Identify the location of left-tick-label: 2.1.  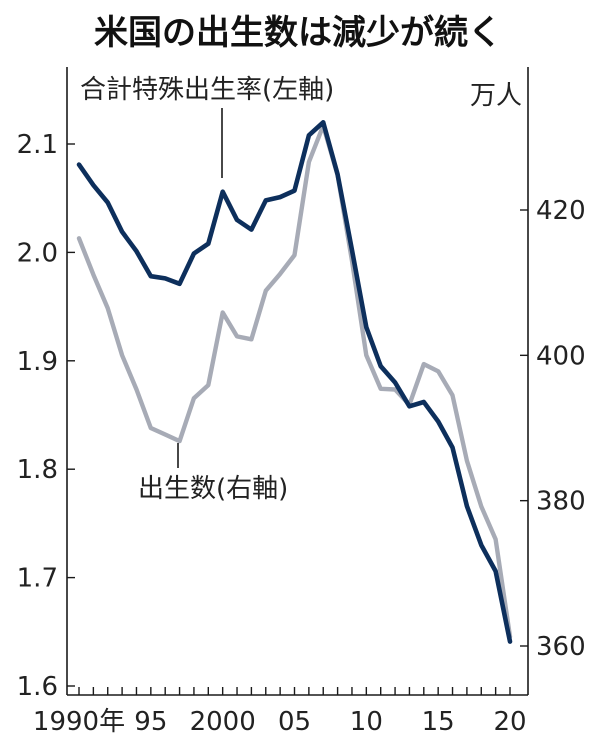
(37, 145).